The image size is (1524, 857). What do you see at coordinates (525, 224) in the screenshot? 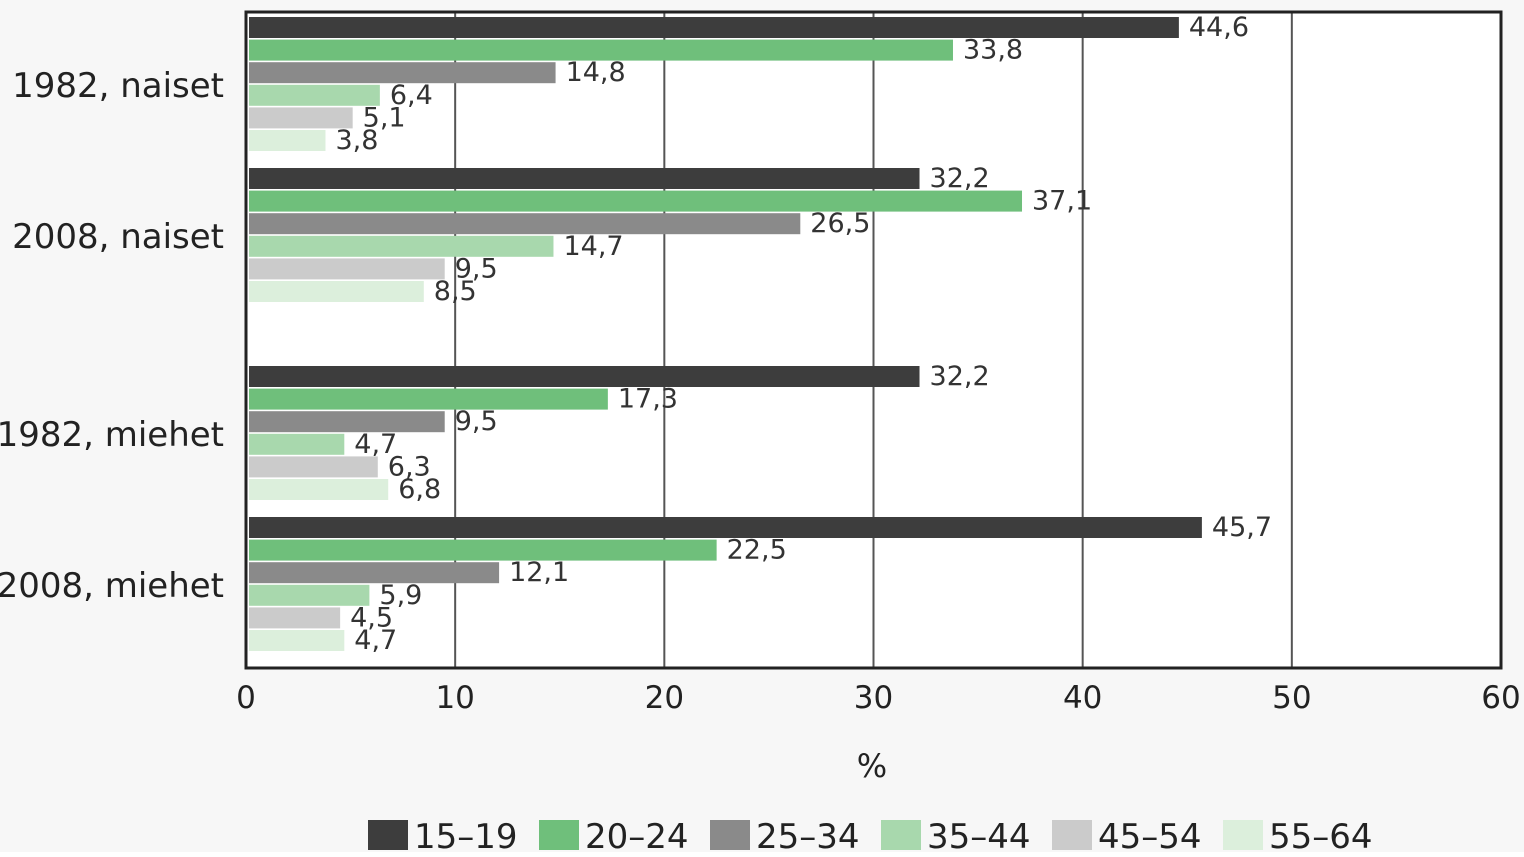
I see `bar-25–34-2008, naiset` at bounding box center [525, 224].